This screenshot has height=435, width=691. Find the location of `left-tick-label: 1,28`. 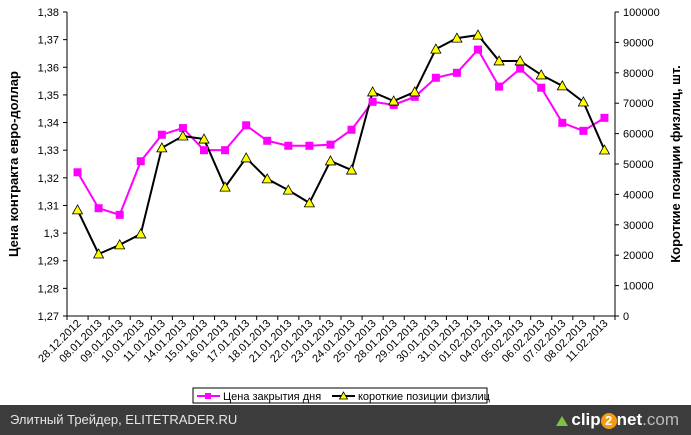

left-tick-label: 1,28 is located at coordinates (48, 289).